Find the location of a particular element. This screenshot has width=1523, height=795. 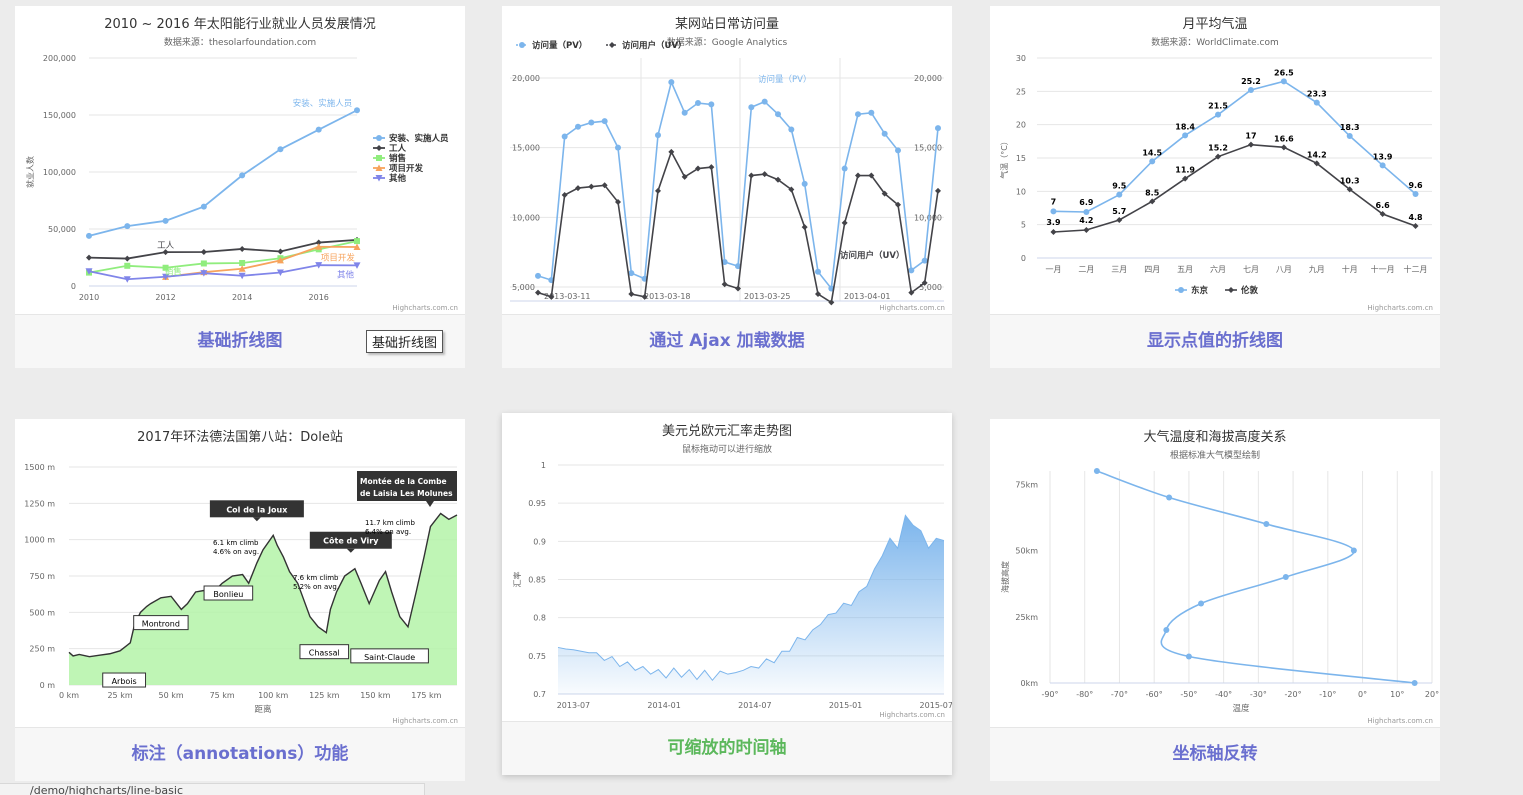

annotation-chassal-text: Chassal is located at coordinates (324, 653).